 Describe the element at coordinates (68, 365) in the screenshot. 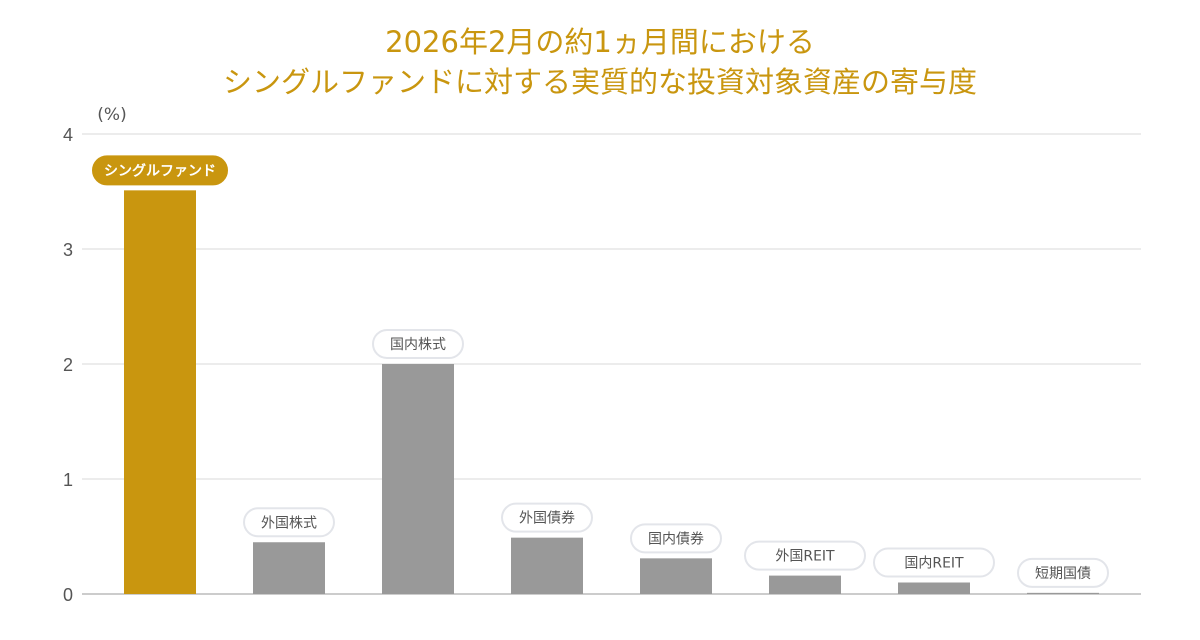

I see `y-tick-label: 2` at that location.